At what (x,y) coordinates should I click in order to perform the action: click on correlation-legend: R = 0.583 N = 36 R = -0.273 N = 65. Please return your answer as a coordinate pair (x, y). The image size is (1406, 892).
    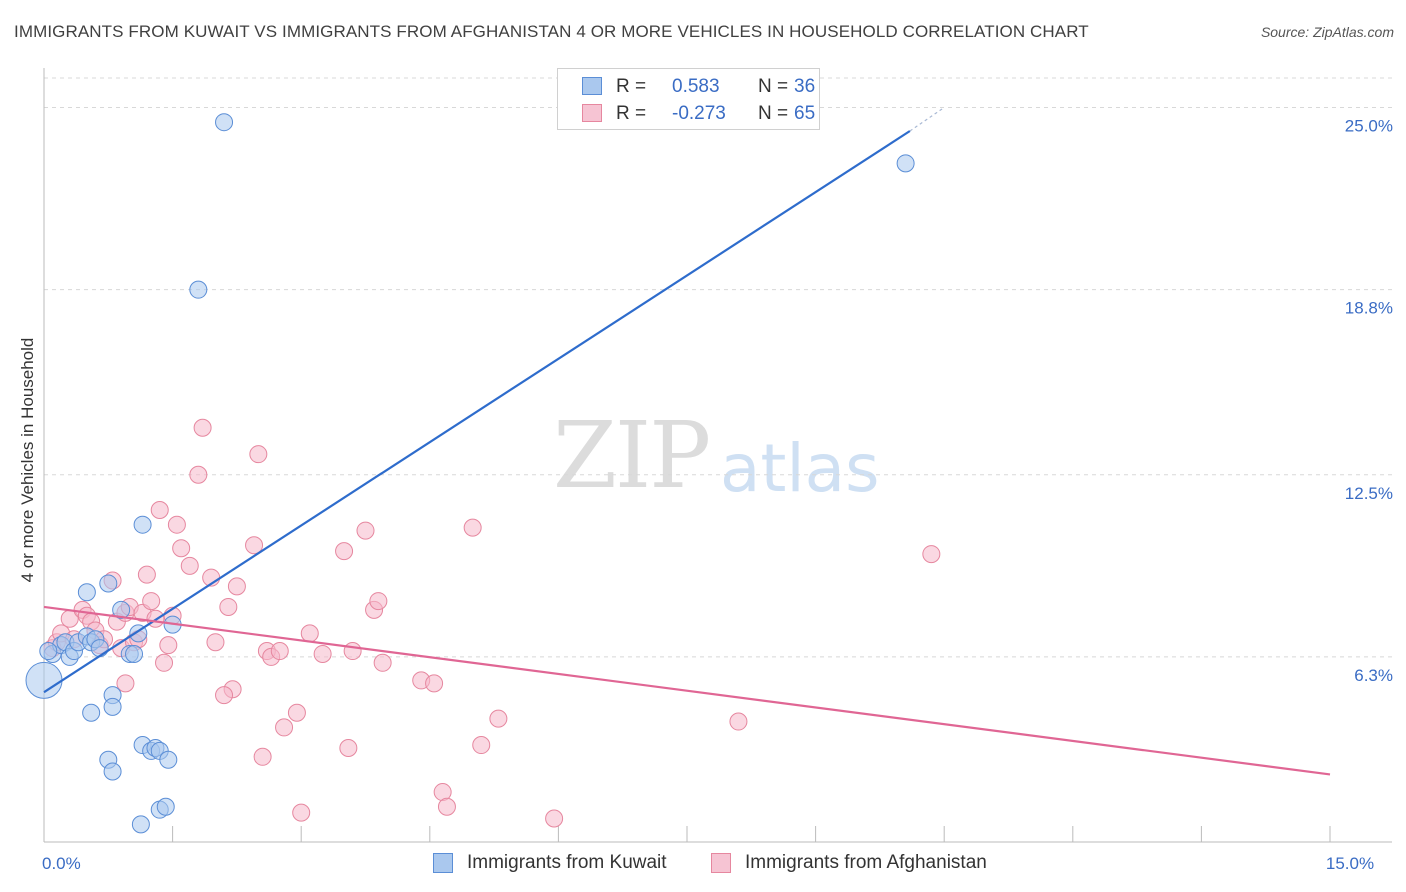
    Looking at the image, I should click on (688, 99).